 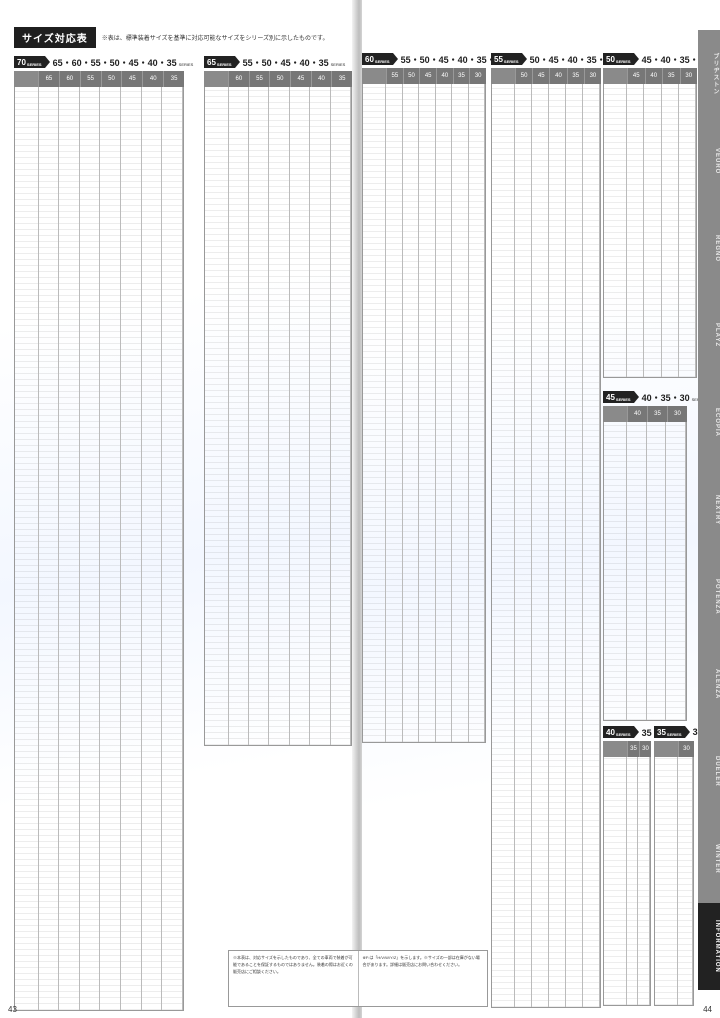 I want to click on side-tab: NEXTRY, so click(x=717, y=510).